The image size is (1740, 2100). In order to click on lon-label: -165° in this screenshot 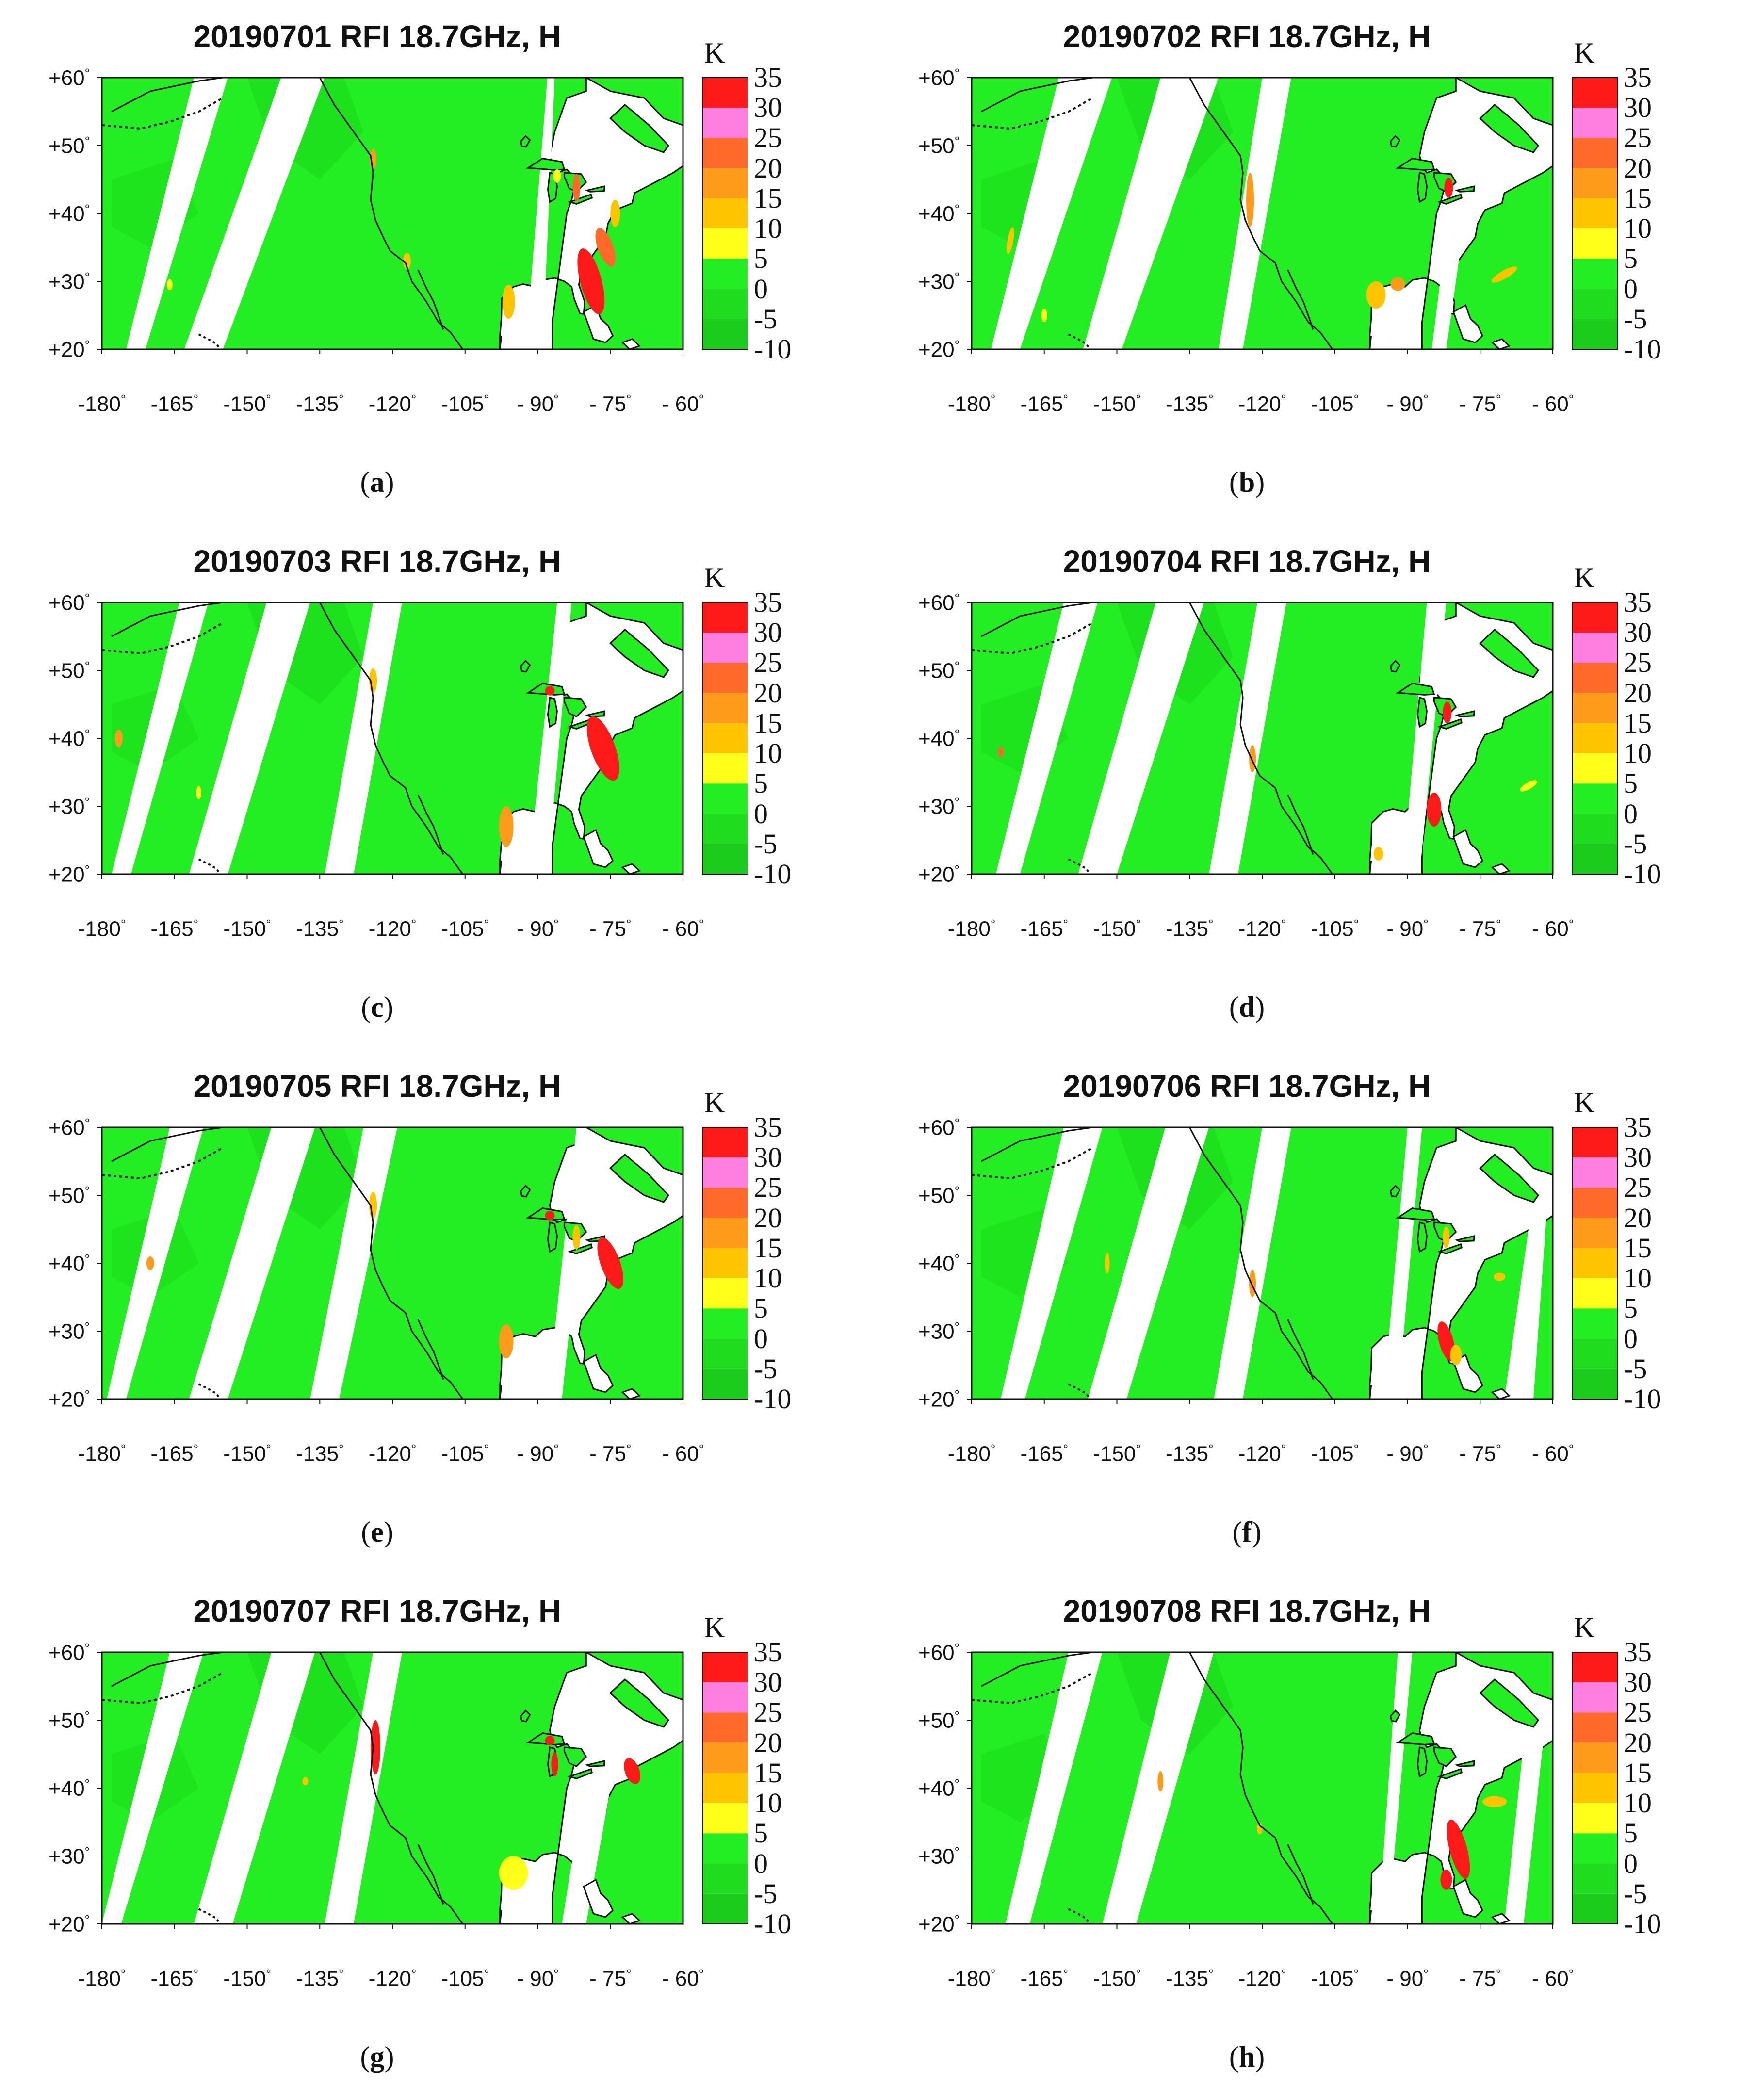, I will do `click(174, 1454)`.